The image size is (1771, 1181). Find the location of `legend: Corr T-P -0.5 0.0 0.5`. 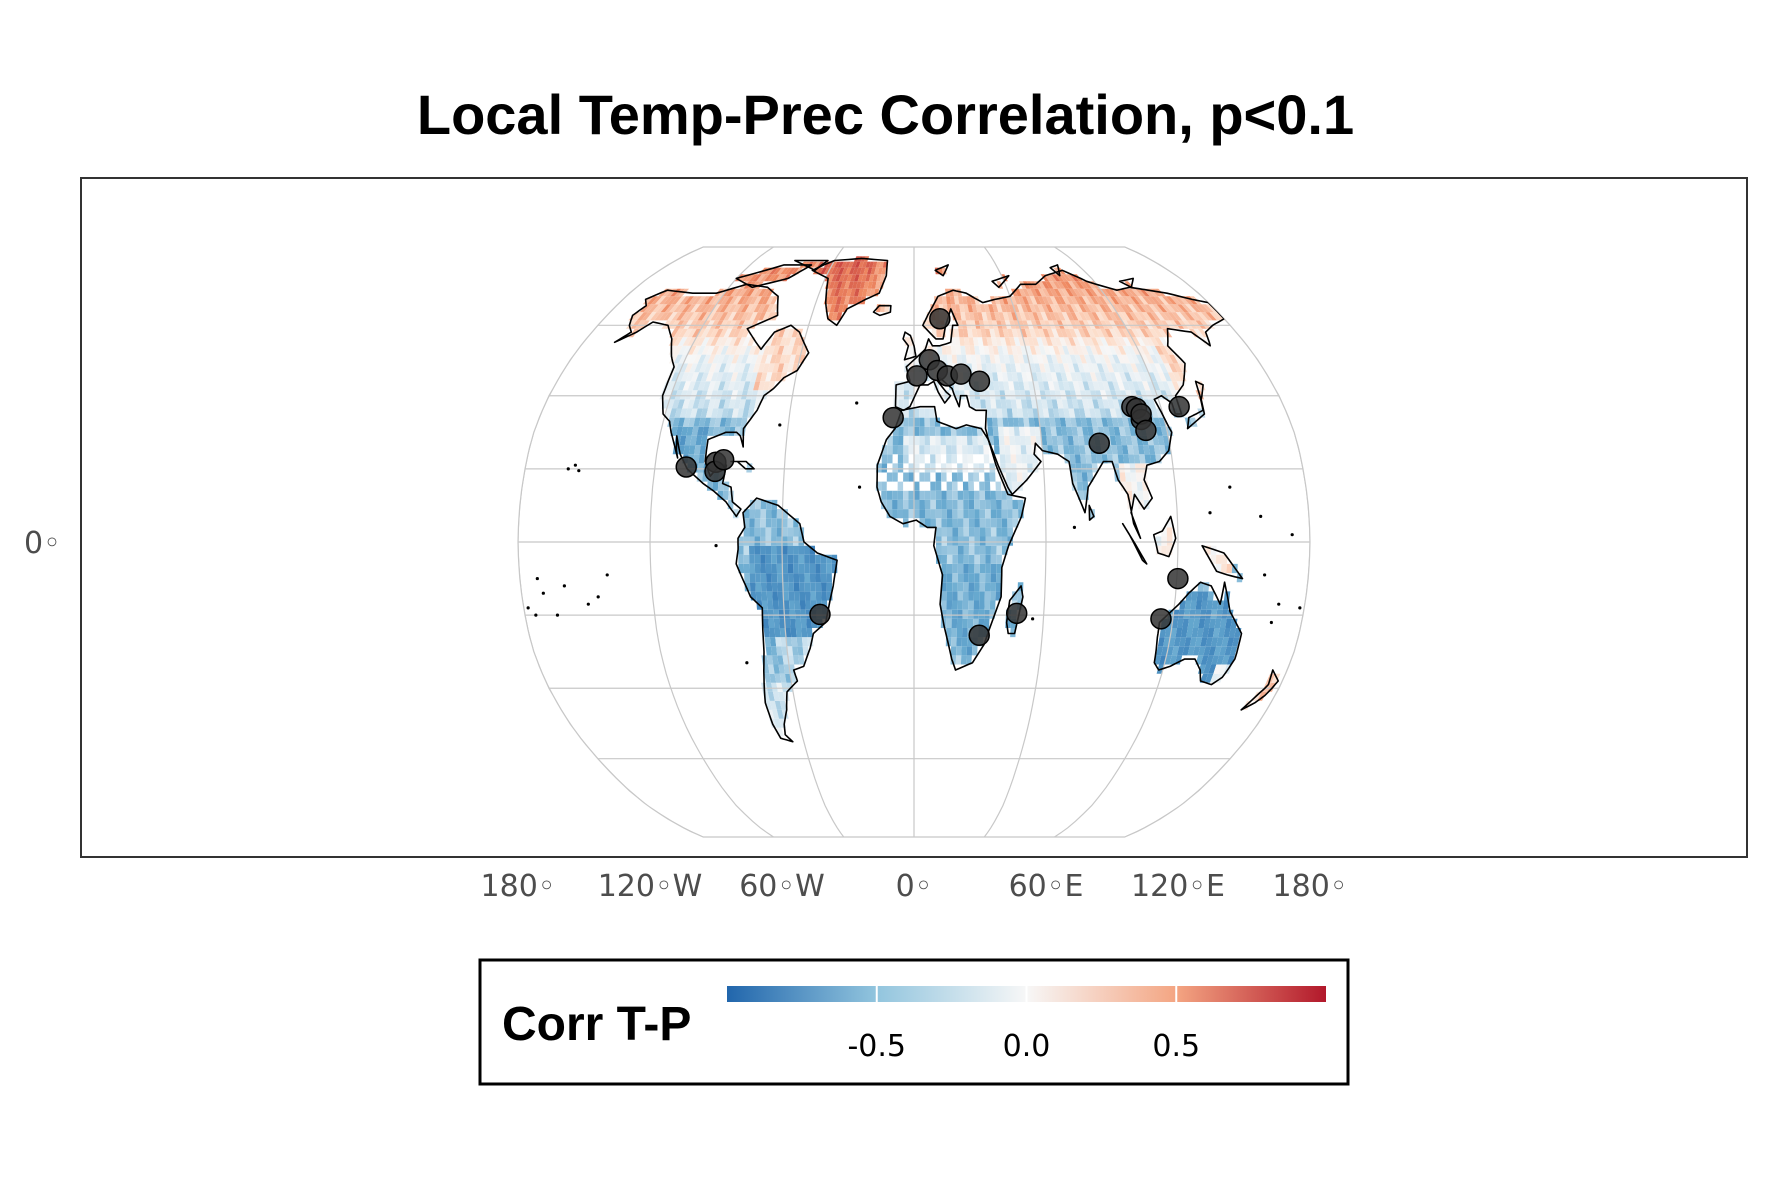

legend: Corr T-P -0.5 0.0 0.5 is located at coordinates (914, 1022).